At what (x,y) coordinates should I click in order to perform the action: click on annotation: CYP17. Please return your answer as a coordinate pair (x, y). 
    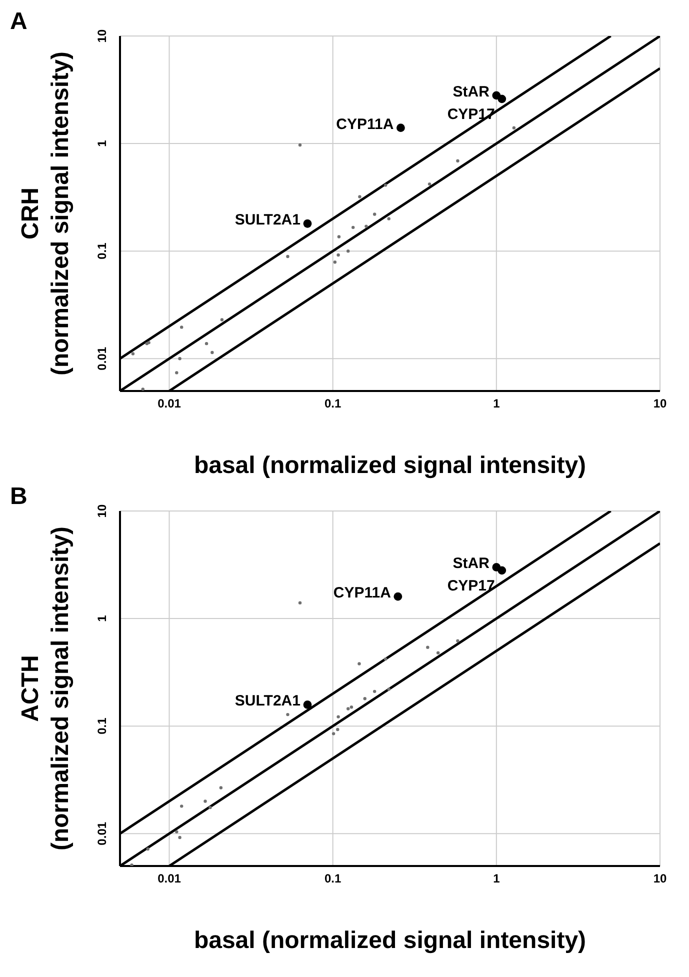
    Looking at the image, I should click on (471, 585).